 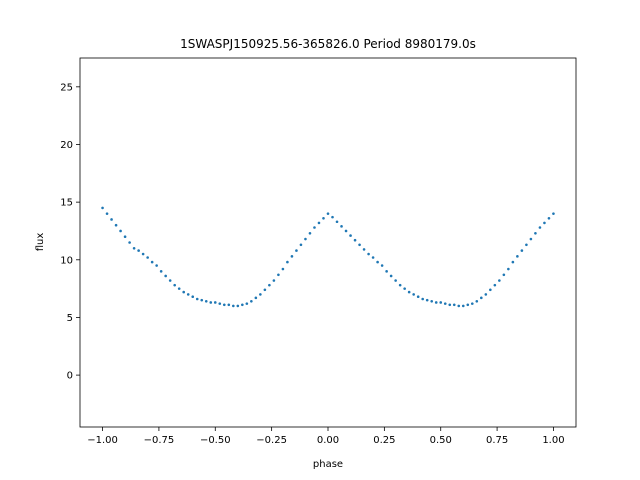 What do you see at coordinates (553, 440) in the screenshot?
I see `x-tick-label: 1.00` at bounding box center [553, 440].